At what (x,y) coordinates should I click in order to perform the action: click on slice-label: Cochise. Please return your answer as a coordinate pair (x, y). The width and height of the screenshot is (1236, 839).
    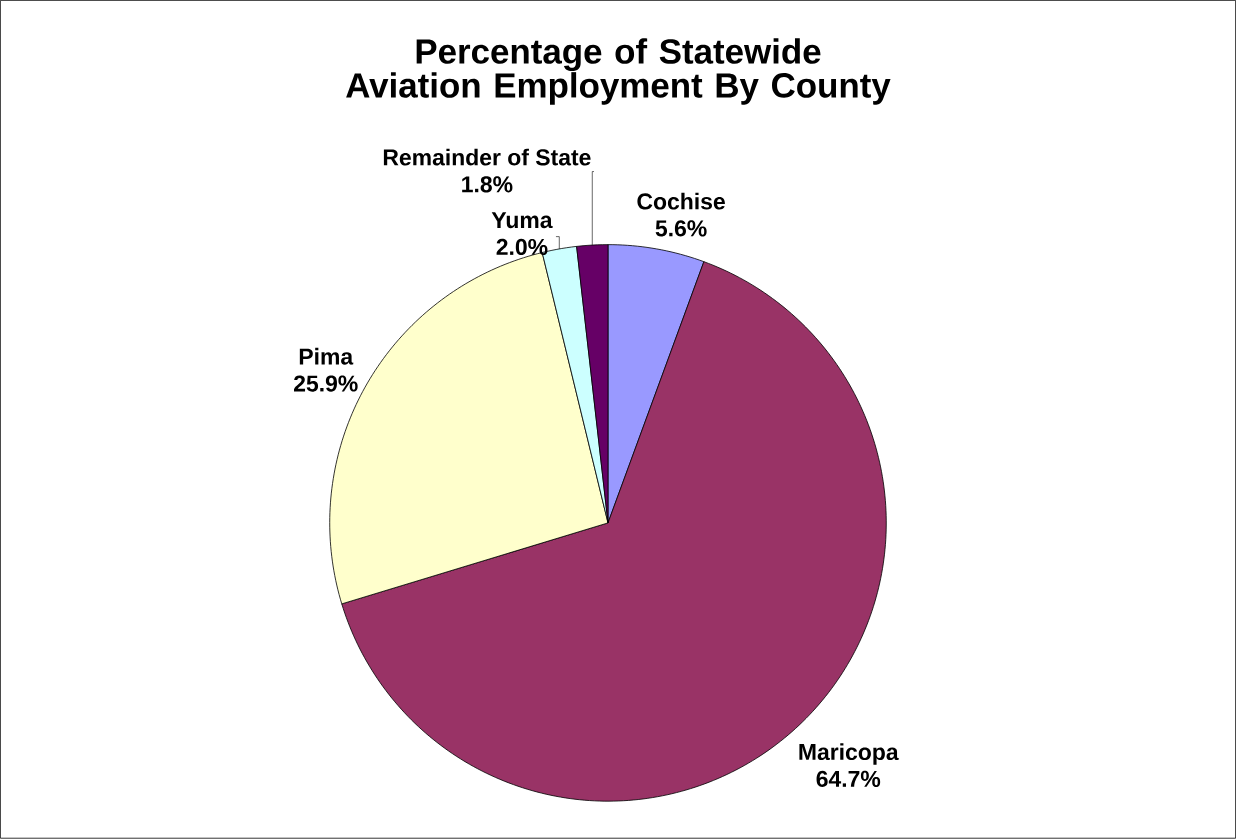
    Looking at the image, I should click on (681, 201).